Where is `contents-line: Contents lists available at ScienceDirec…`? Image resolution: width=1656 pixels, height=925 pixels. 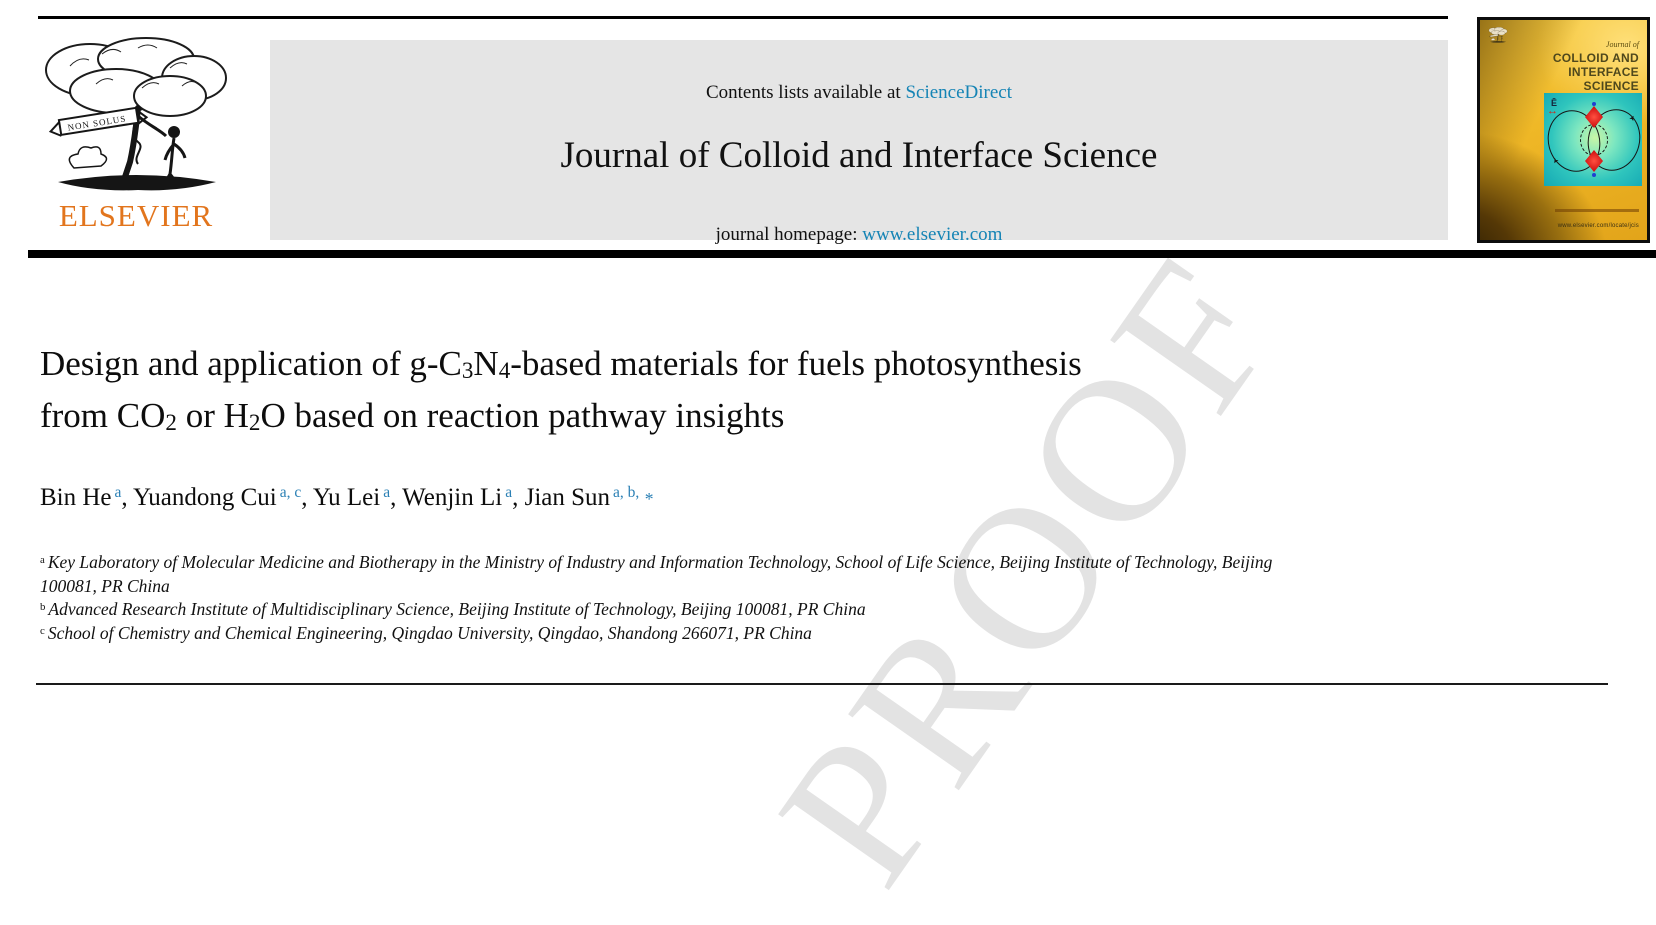 contents-line: Contents lists available at ScienceDirec… is located at coordinates (859, 93).